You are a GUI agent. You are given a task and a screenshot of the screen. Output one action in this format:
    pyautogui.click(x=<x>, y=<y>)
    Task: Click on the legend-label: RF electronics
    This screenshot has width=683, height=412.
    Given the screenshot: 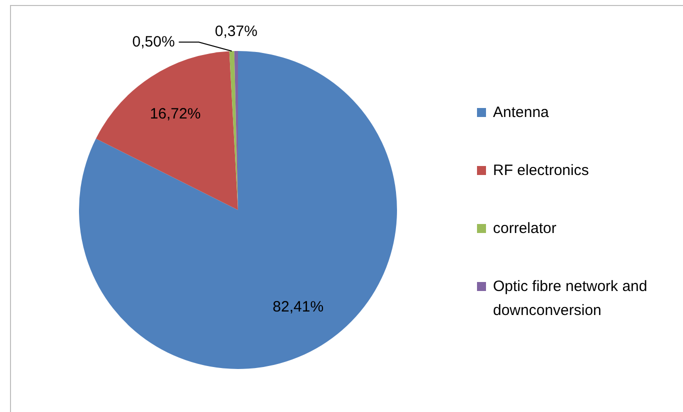 What is the action you would take?
    pyautogui.click(x=541, y=171)
    